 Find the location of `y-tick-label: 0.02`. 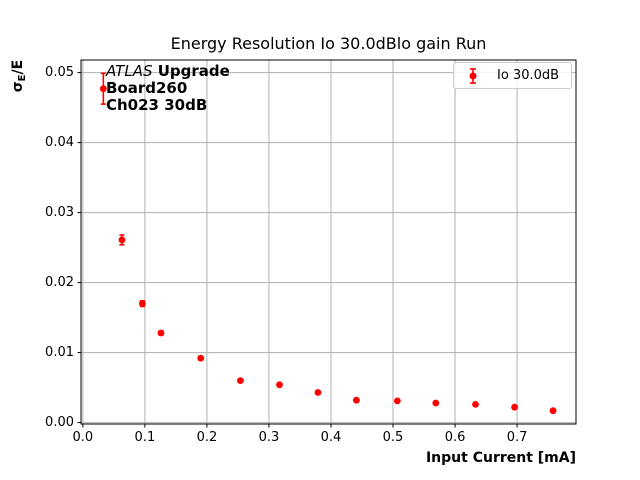

y-tick-label: 0.02 is located at coordinates (59, 282).